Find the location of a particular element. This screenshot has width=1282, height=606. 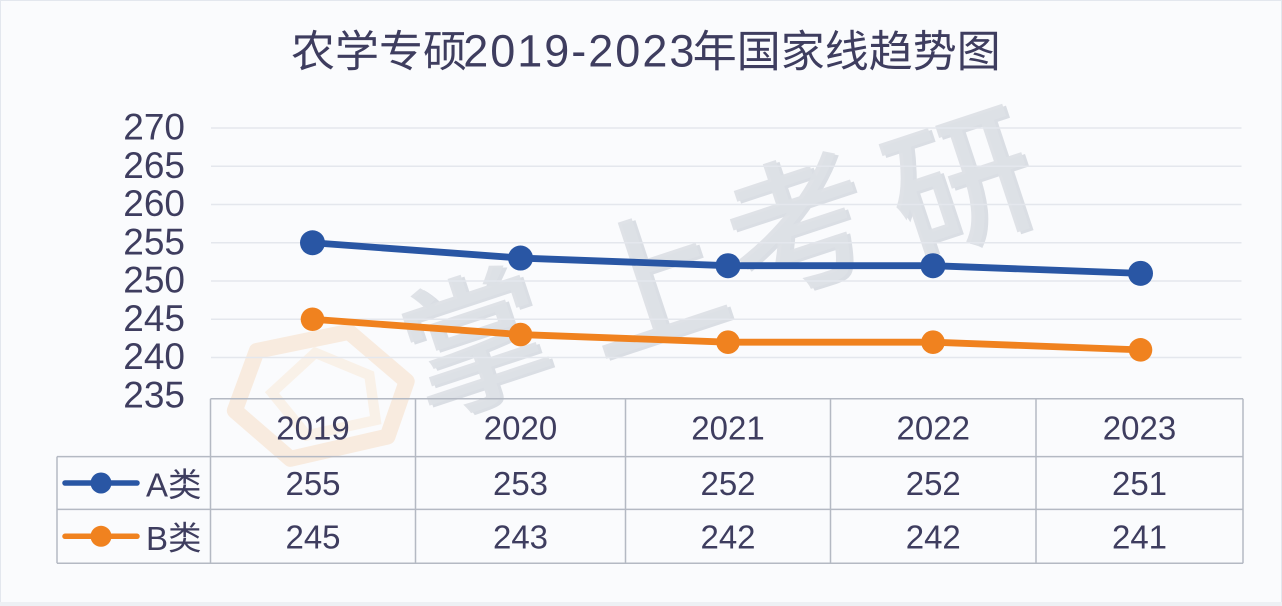

svg-text: 2022 is located at coordinates (933, 428).